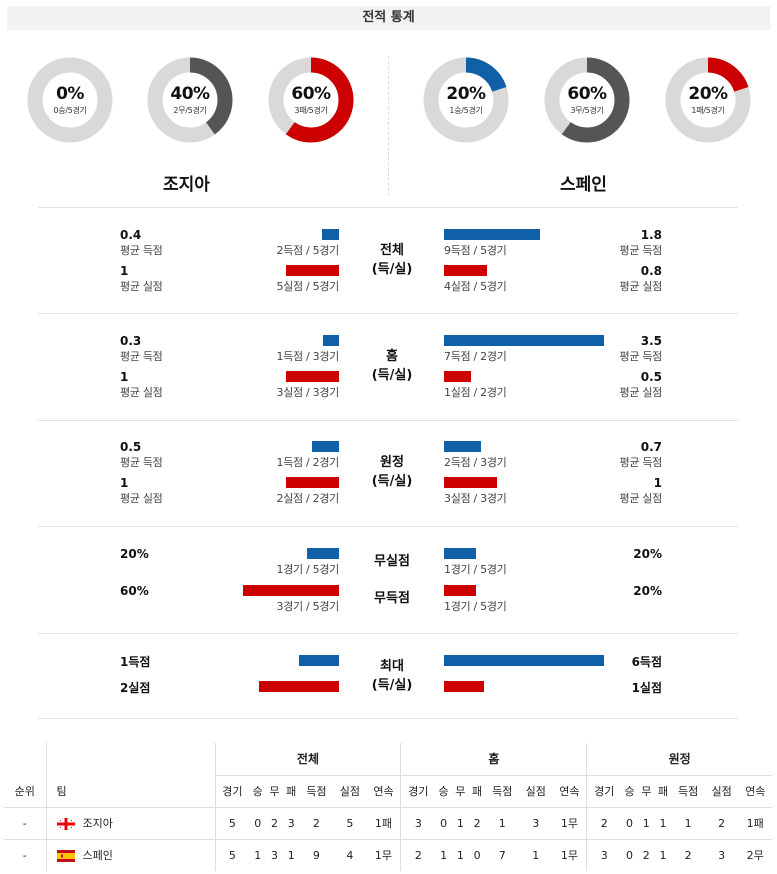  Describe the element at coordinates (308, 356) in the screenshot. I see `home-scored-caption: 1득점 / 3경기` at that location.